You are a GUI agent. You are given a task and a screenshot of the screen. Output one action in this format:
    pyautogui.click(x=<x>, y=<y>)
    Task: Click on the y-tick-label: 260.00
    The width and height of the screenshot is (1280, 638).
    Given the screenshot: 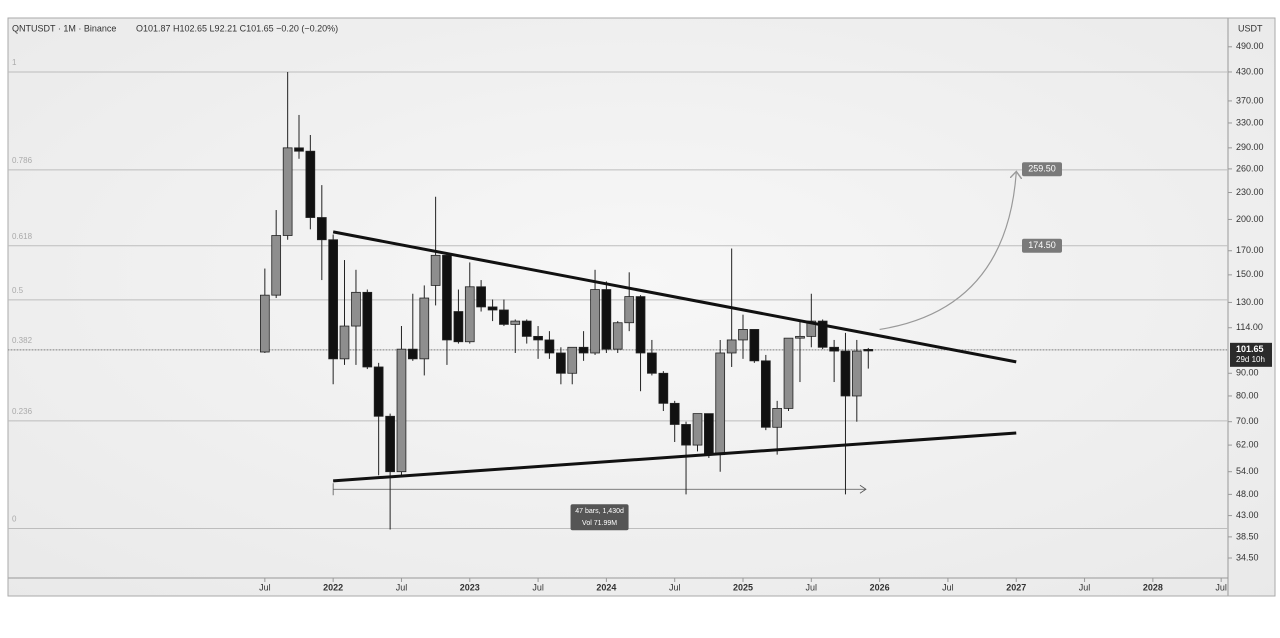 What is the action you would take?
    pyautogui.click(x=1250, y=168)
    